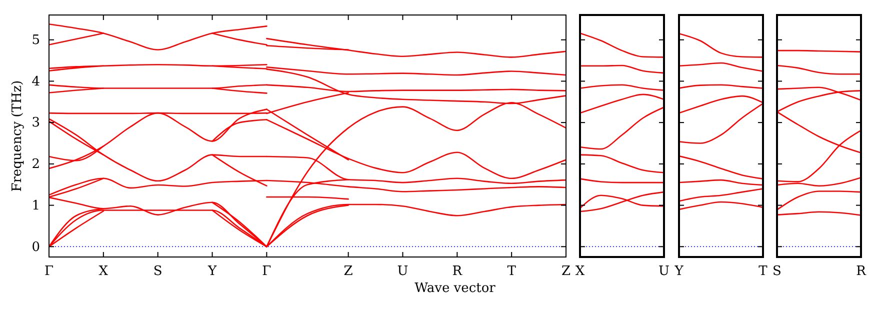  I want to click on y-axis-title: Frequency (THz), so click(17, 136).